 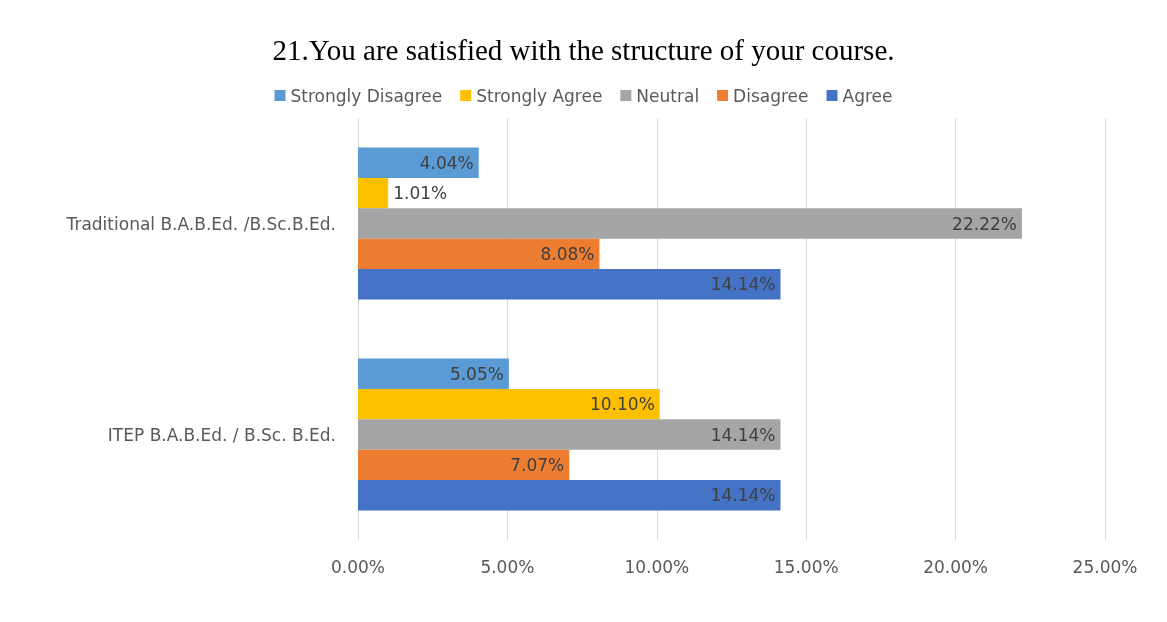 What do you see at coordinates (806, 566) in the screenshot?
I see `x-tick-label: 15.00%` at bounding box center [806, 566].